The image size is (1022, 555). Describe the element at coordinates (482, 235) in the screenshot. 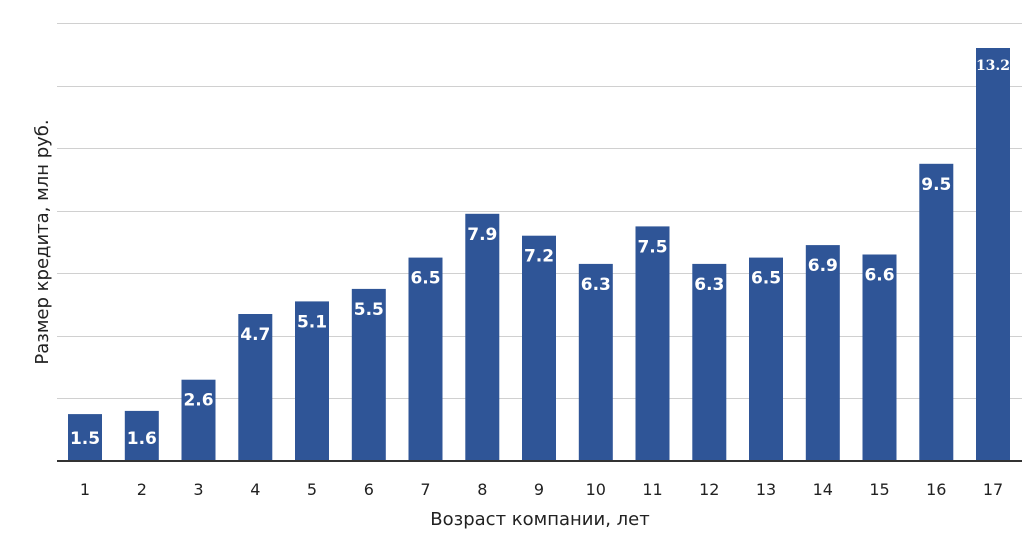

I see `data-label-8: 7.9` at that location.